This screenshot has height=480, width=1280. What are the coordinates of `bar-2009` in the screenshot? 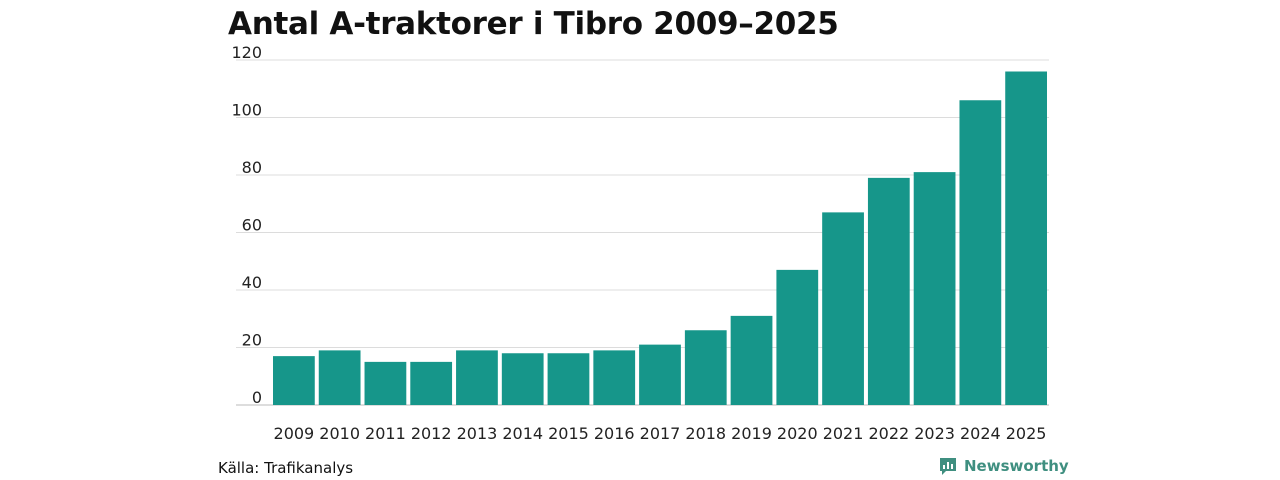 It's located at (294, 380).